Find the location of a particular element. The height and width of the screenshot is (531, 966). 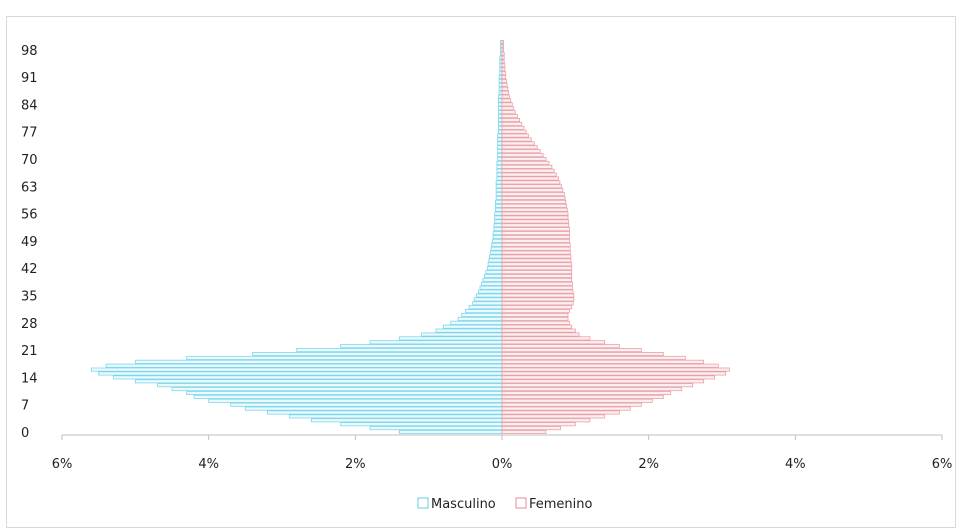

legend-label-femenino: Femenino is located at coordinates (561, 504).